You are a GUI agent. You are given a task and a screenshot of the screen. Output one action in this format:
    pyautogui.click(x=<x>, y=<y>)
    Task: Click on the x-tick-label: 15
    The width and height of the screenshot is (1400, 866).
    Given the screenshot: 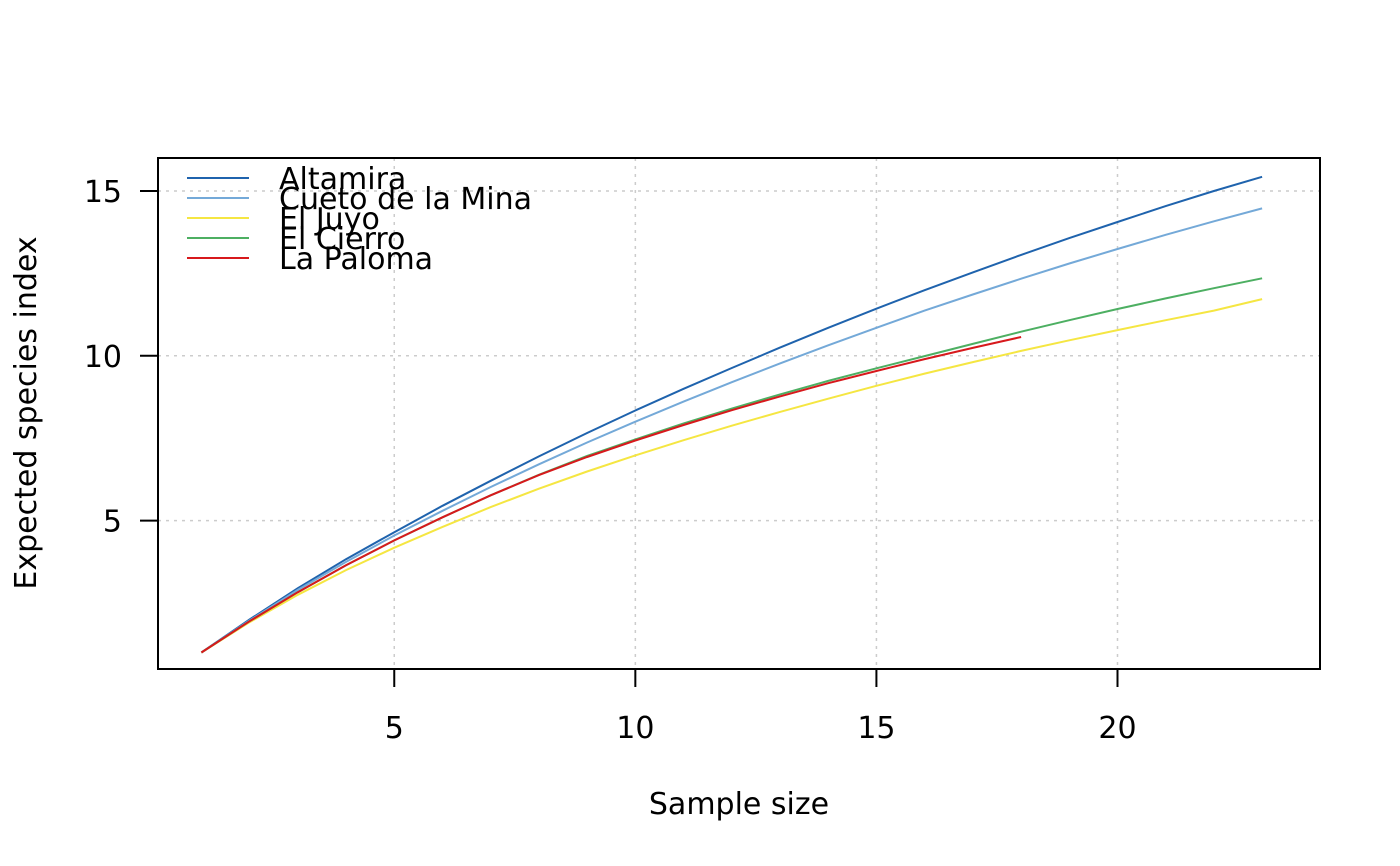 What is the action you would take?
    pyautogui.click(x=876, y=728)
    